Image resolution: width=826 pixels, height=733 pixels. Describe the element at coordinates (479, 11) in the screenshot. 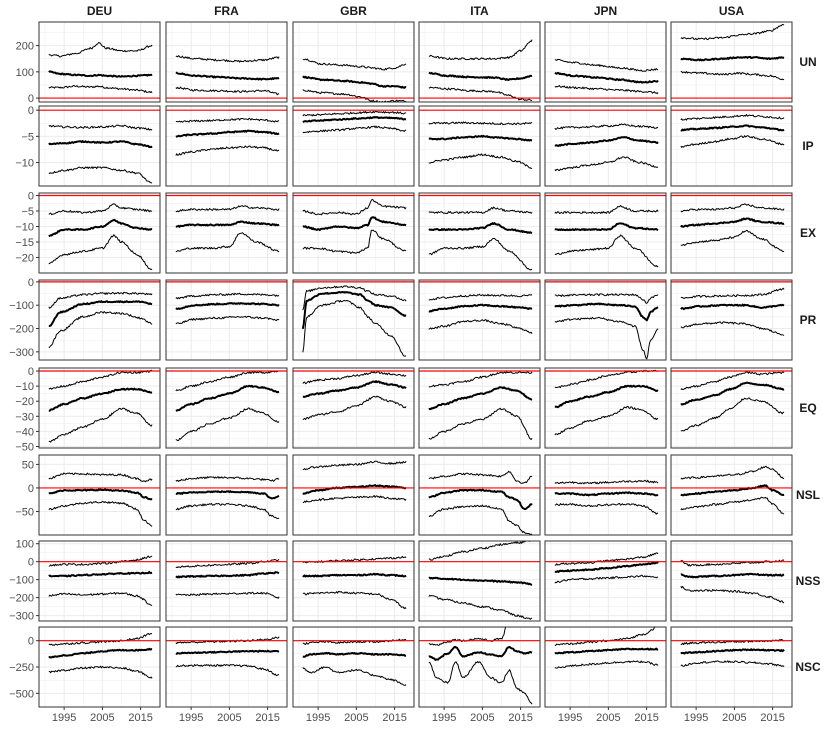

I see `column-header-ita: ITA` at that location.